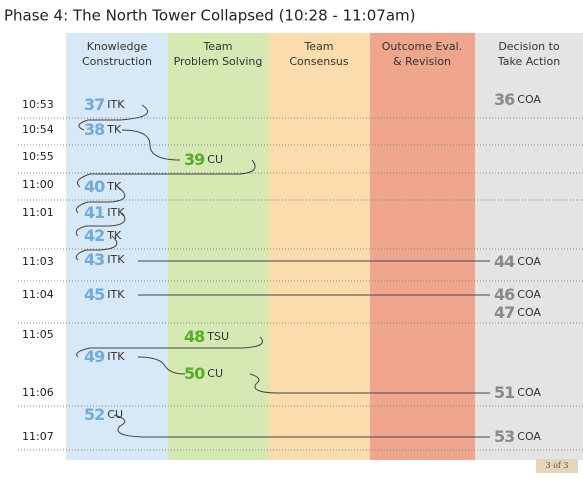 Image resolution: width=583 pixels, height=484 pixels. I want to click on event-number: 45, so click(94, 294).